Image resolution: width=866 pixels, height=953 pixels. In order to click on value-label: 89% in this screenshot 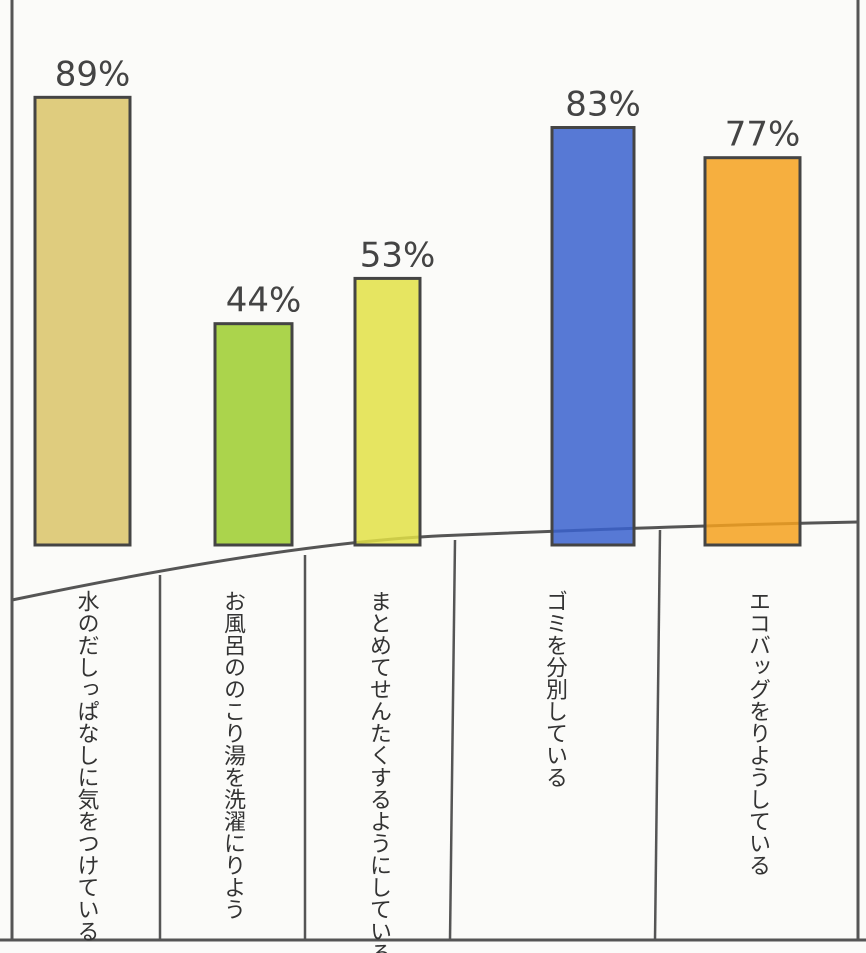, I will do `click(93, 74)`.